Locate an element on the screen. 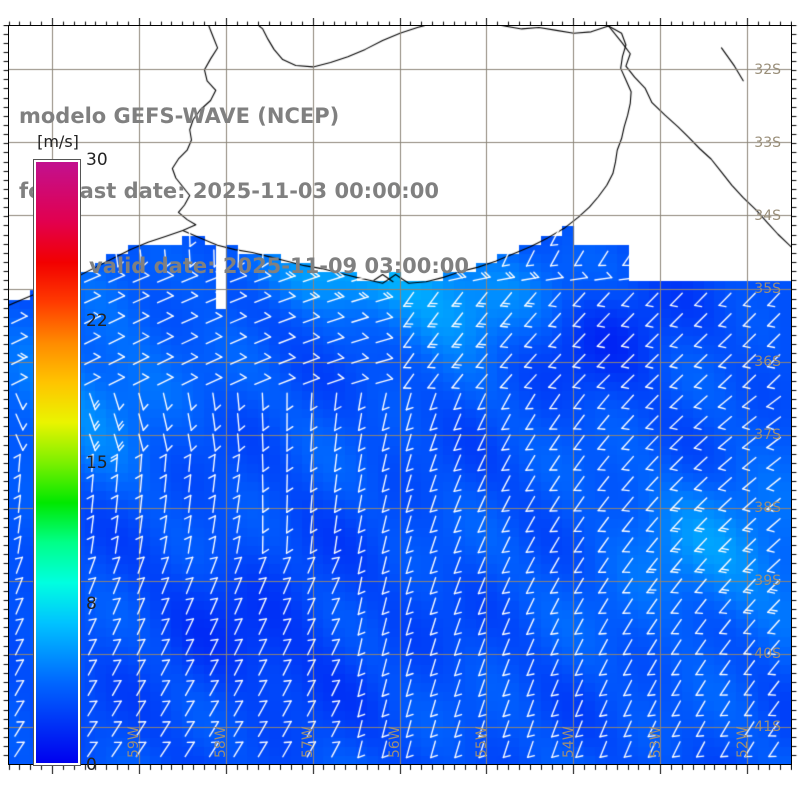 This screenshot has height=800, width=800. colorbar is located at coordinates (57, 462).